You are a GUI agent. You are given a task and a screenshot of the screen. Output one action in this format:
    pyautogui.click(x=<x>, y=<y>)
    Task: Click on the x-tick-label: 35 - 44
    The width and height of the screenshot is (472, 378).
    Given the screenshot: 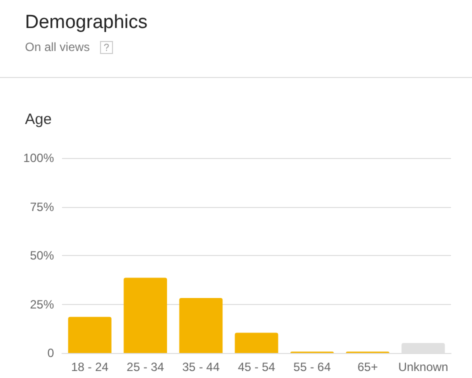 What is the action you would take?
    pyautogui.click(x=201, y=367)
    